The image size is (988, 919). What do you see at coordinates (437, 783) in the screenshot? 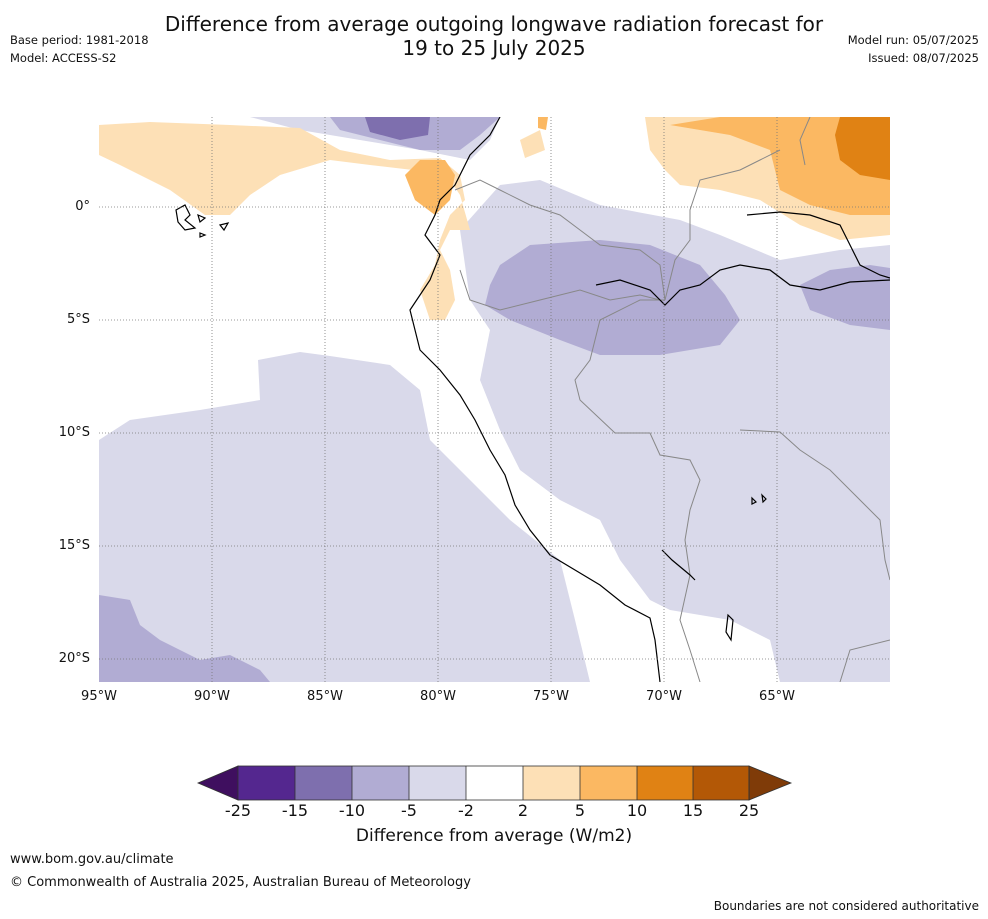
I see `colorbar-bin--5--2` at bounding box center [437, 783].